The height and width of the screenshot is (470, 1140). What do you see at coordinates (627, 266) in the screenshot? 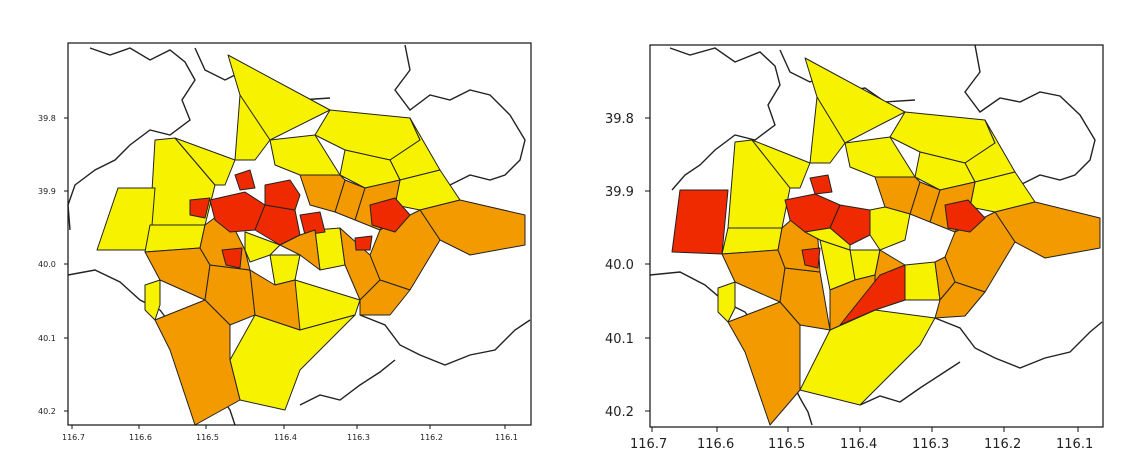
I see `y-axis-right: 39.8 39.9 40.0 40.1 40.2` at bounding box center [627, 266].